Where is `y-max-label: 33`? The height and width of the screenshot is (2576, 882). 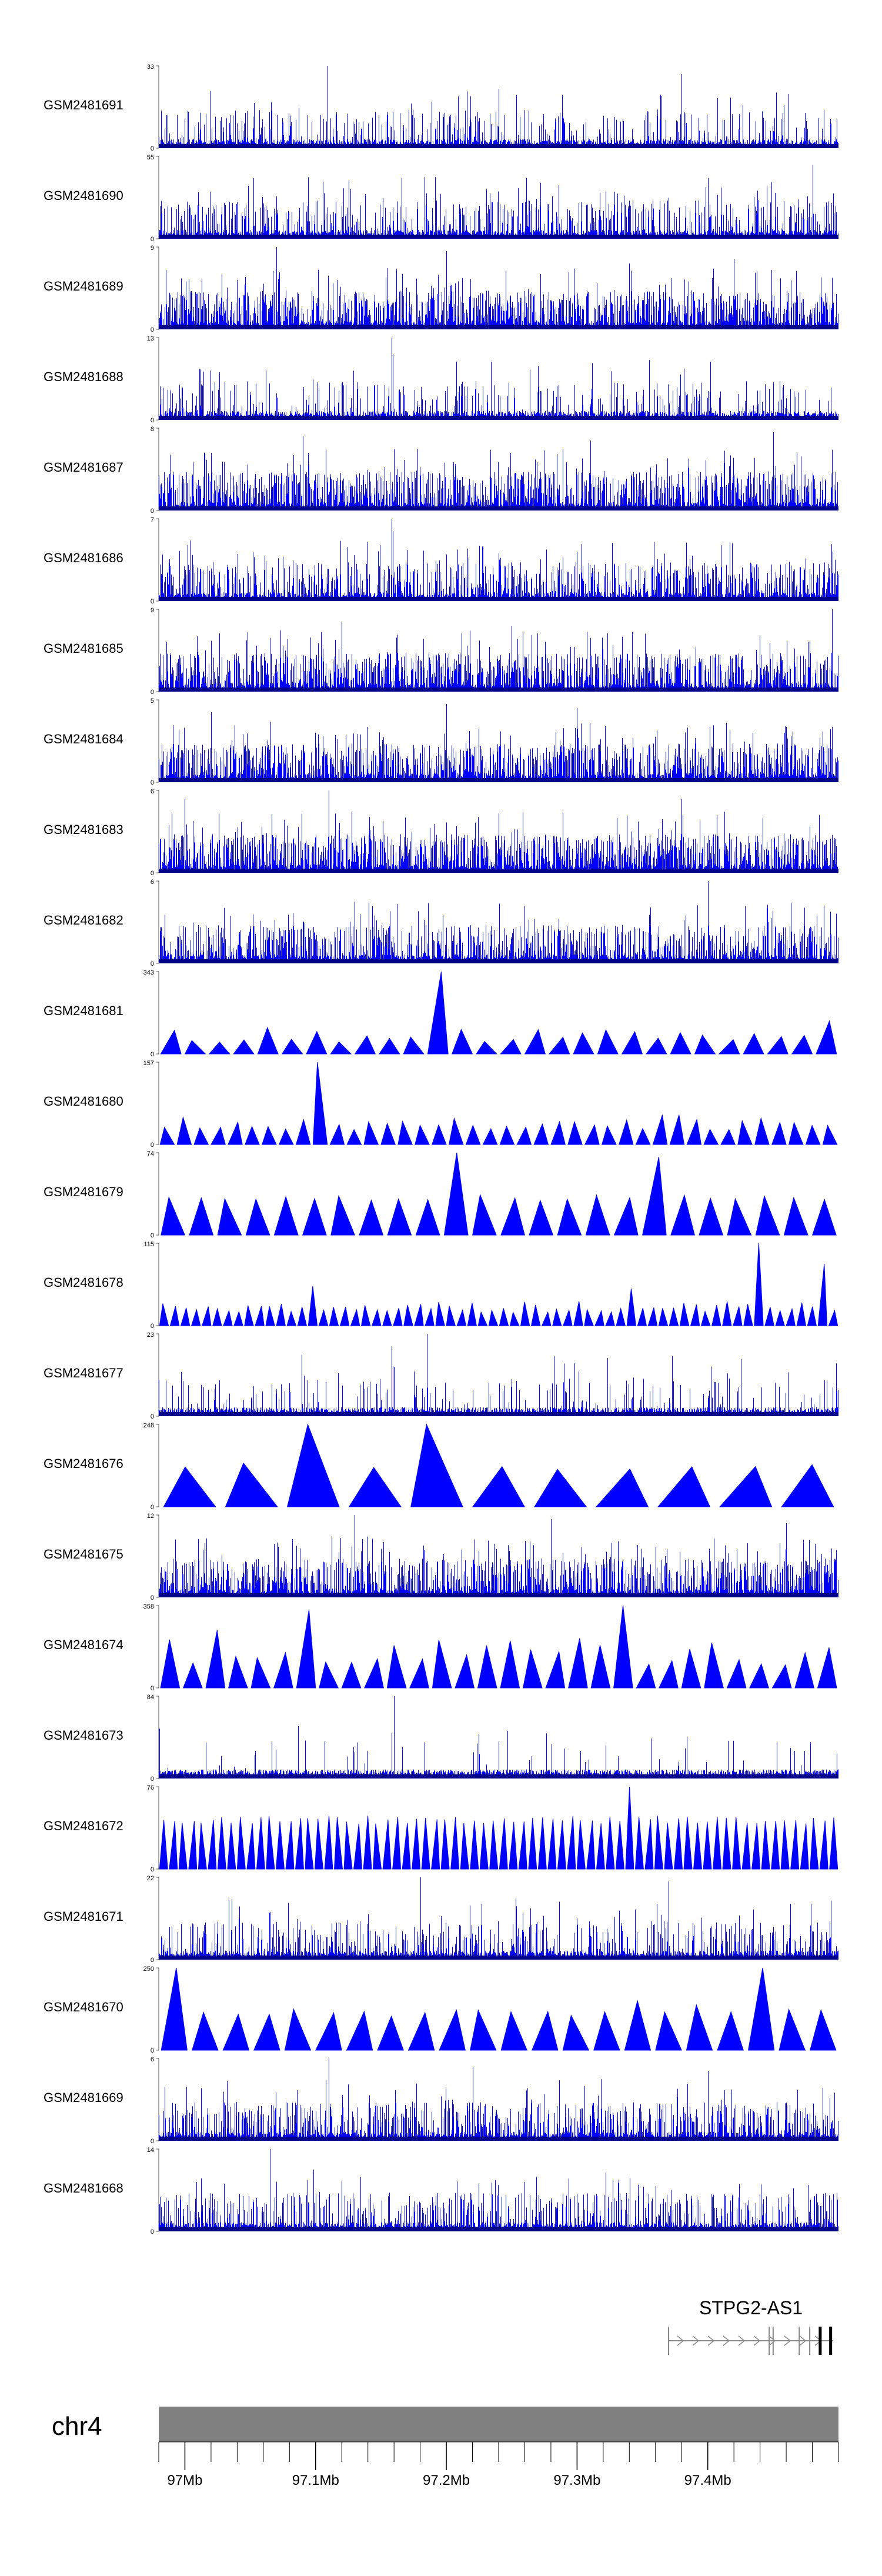 y-max-label: 33 is located at coordinates (150, 67).